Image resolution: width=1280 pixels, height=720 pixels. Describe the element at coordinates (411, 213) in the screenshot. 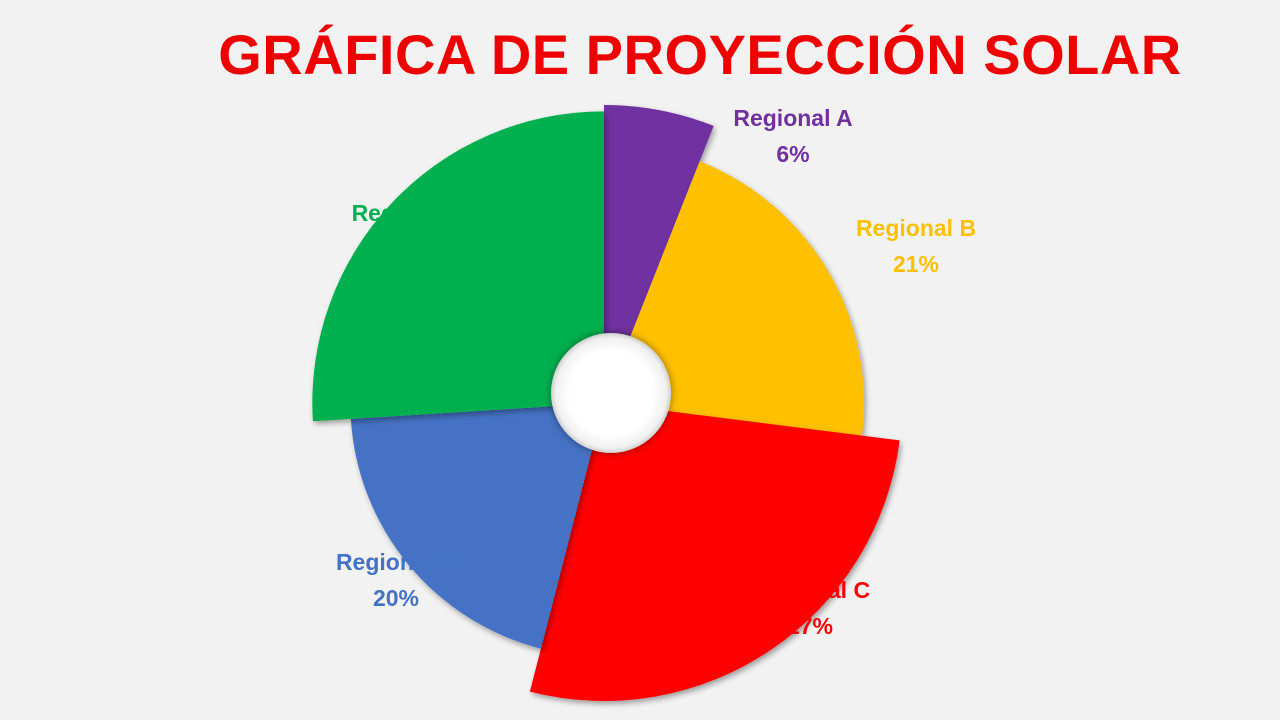

I see `slice-label-regional-e: Regional E` at that location.